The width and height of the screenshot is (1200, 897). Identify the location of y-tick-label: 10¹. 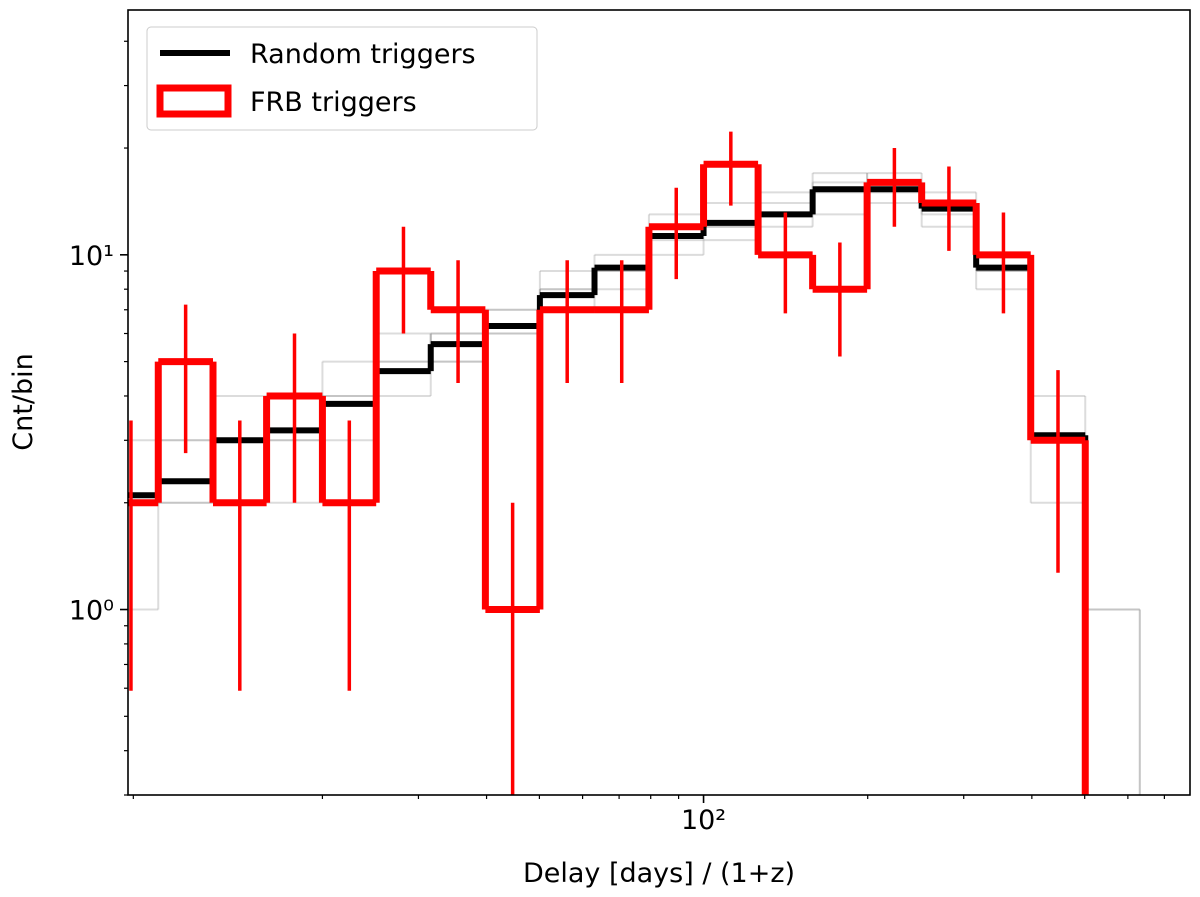
(91, 256).